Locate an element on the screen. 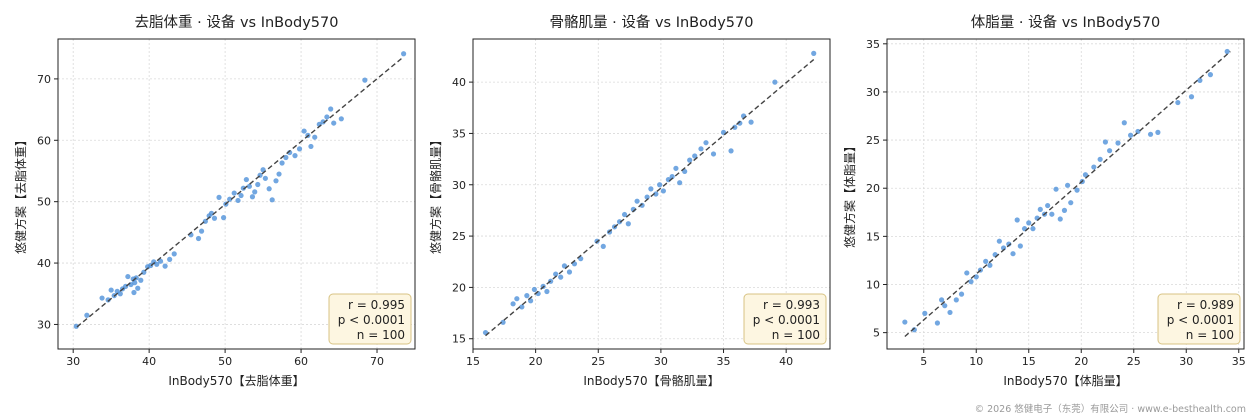 The image size is (1260, 420). x-tick-label: 5 is located at coordinates (923, 361).